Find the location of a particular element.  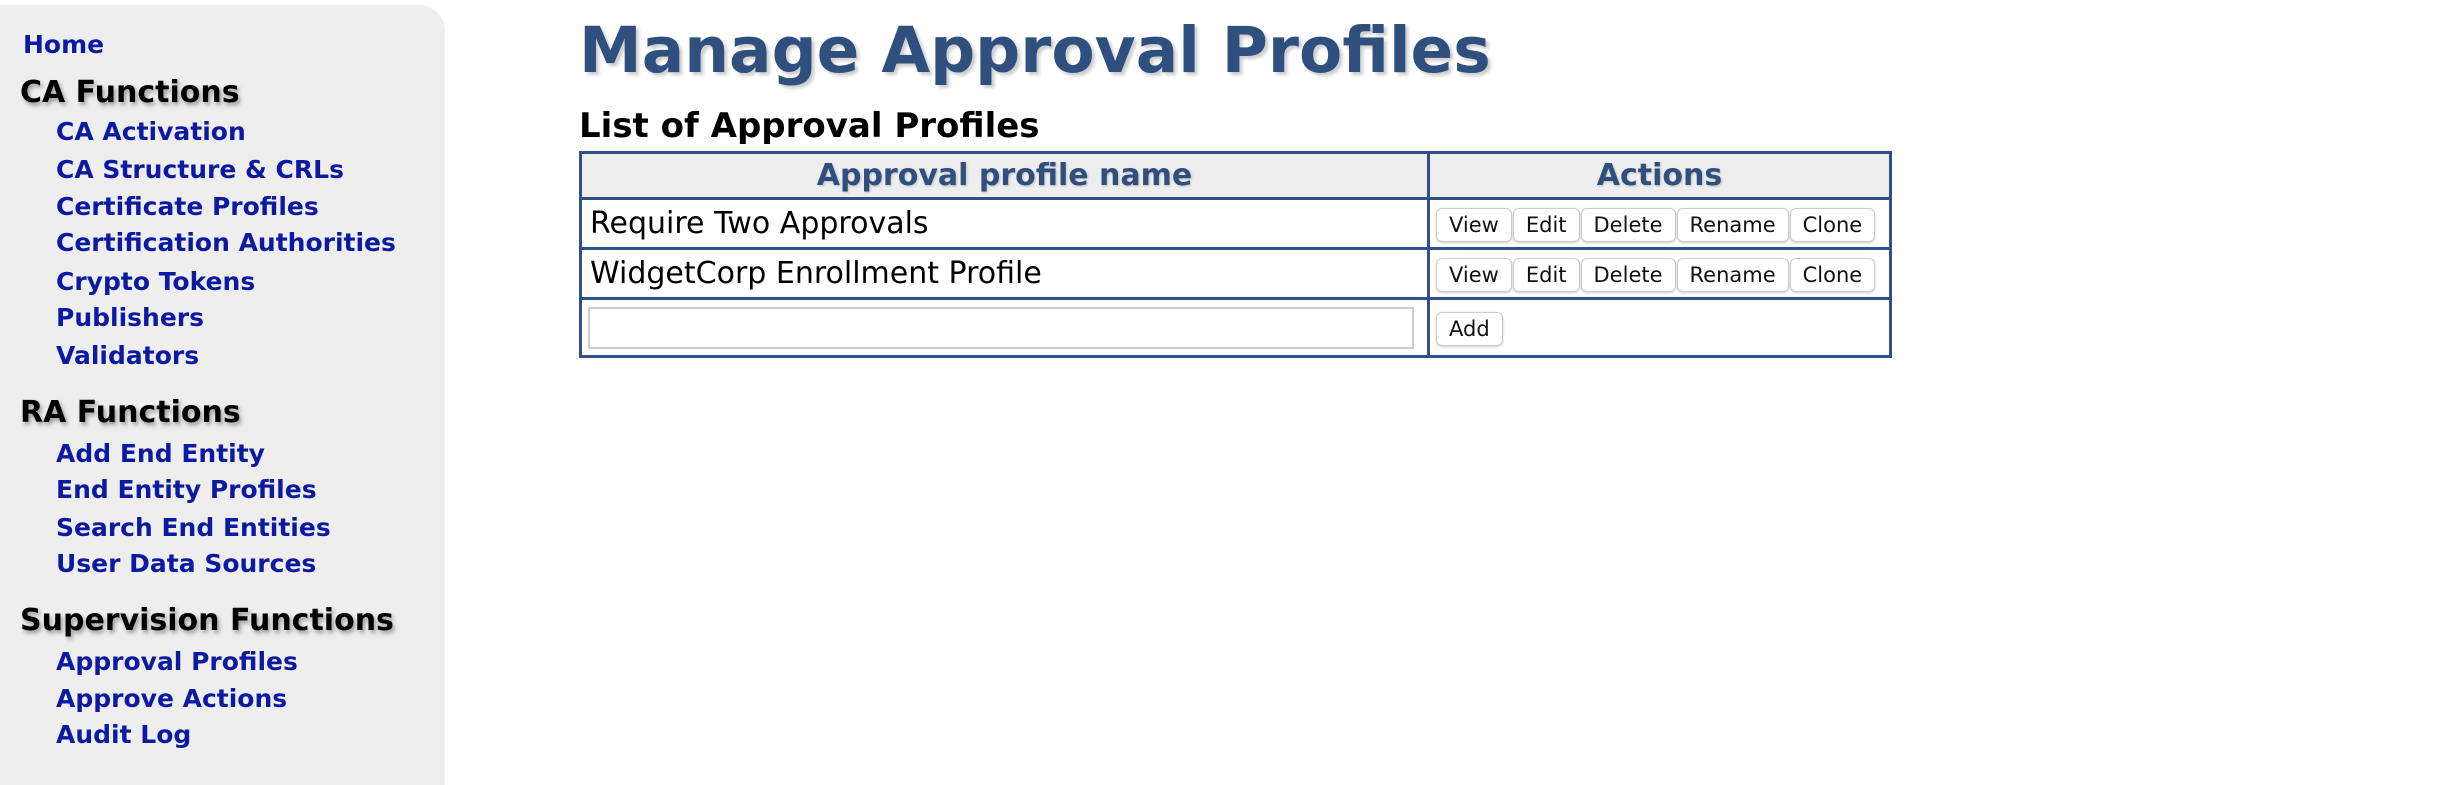

section-title: List of Approval Profiles is located at coordinates (809, 126).